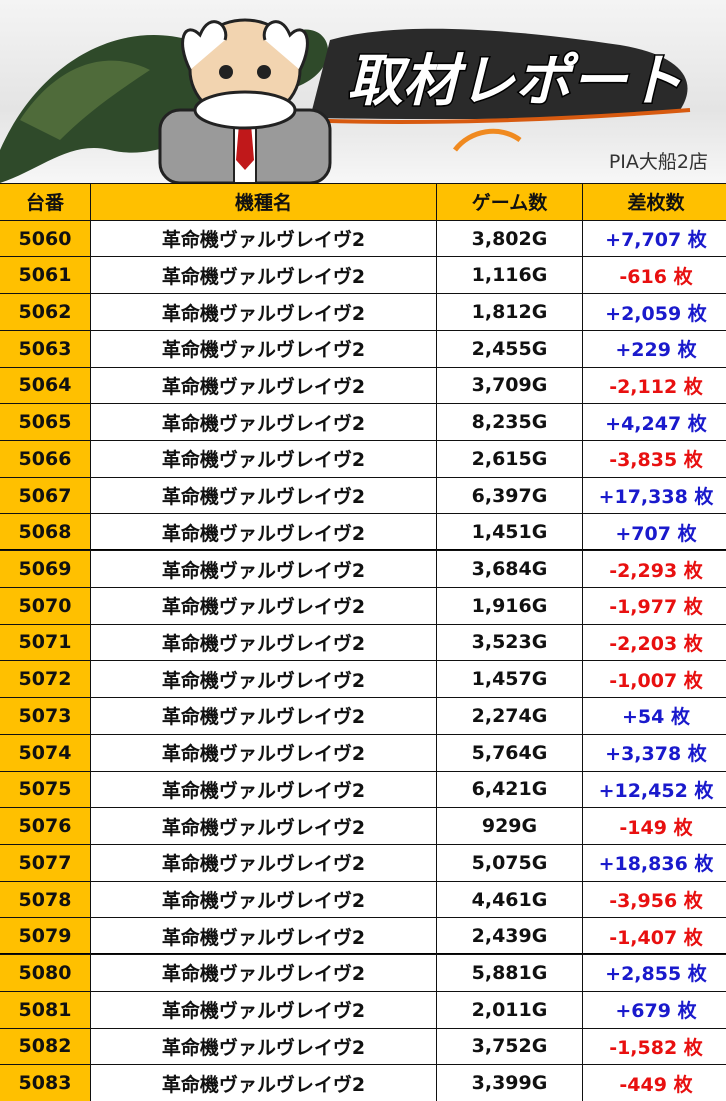 This screenshot has height=1101, width=726. I want to click on unit-number: 5072, so click(45, 679).